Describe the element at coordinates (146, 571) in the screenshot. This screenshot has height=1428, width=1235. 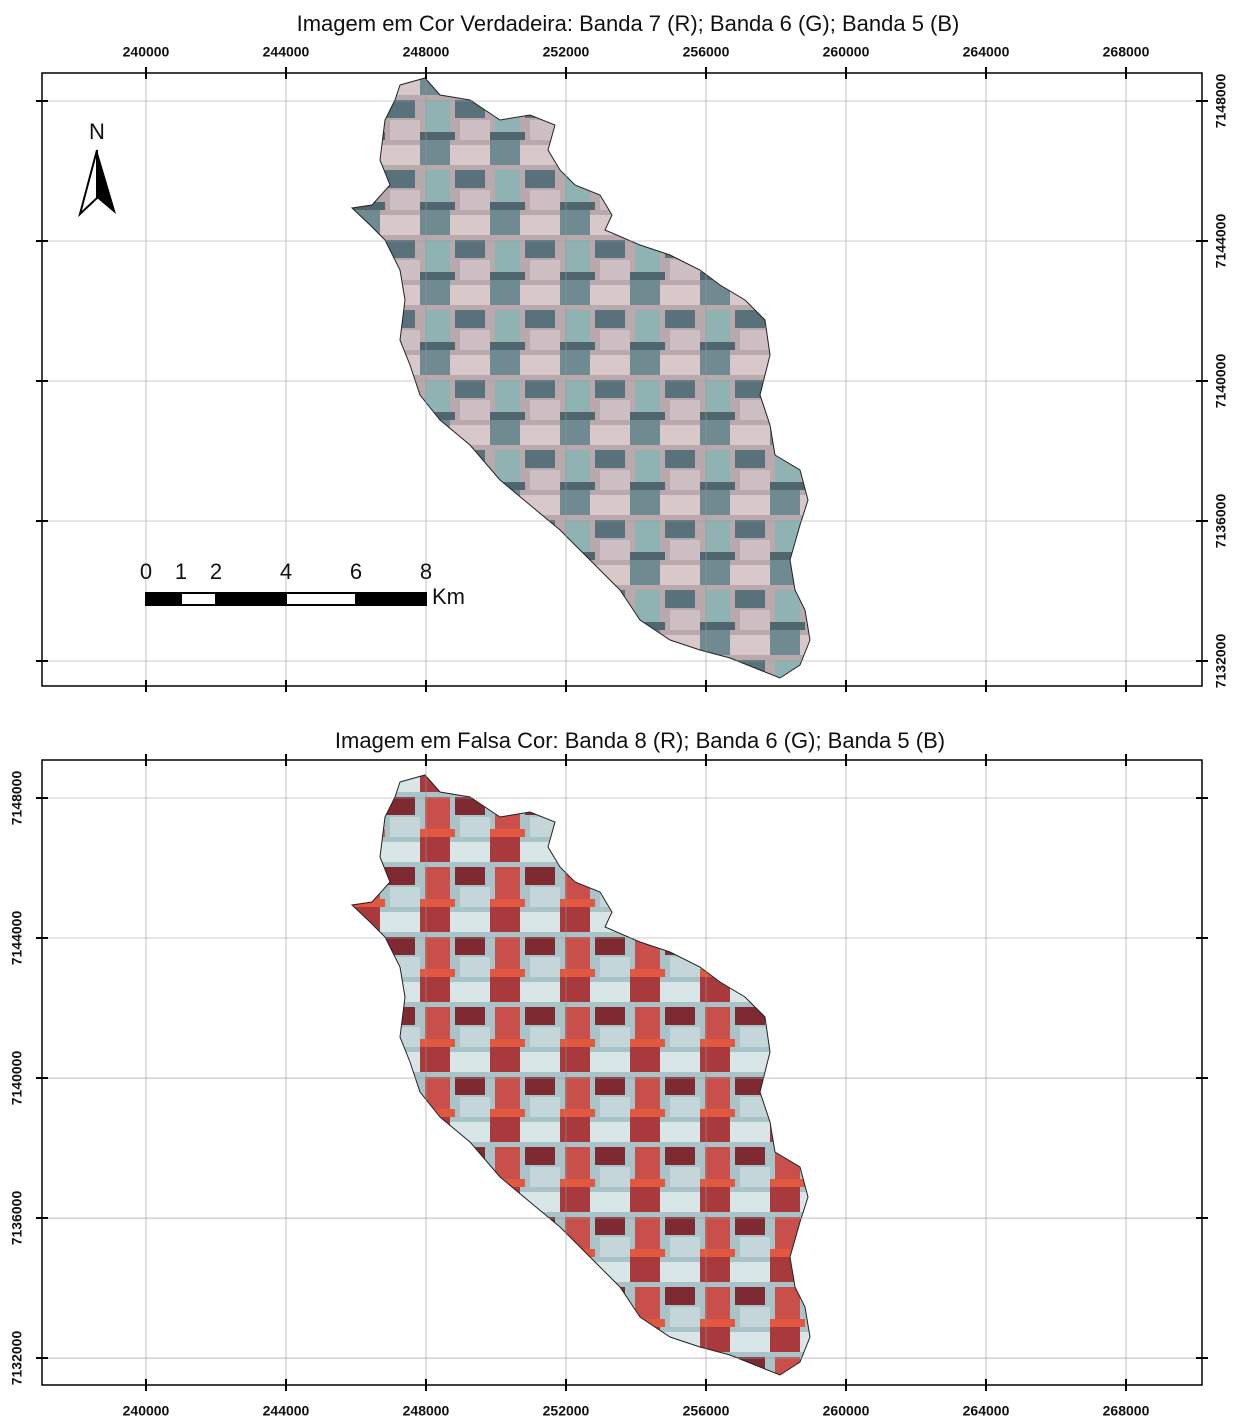
I see `scale-bar-label: 0` at that location.